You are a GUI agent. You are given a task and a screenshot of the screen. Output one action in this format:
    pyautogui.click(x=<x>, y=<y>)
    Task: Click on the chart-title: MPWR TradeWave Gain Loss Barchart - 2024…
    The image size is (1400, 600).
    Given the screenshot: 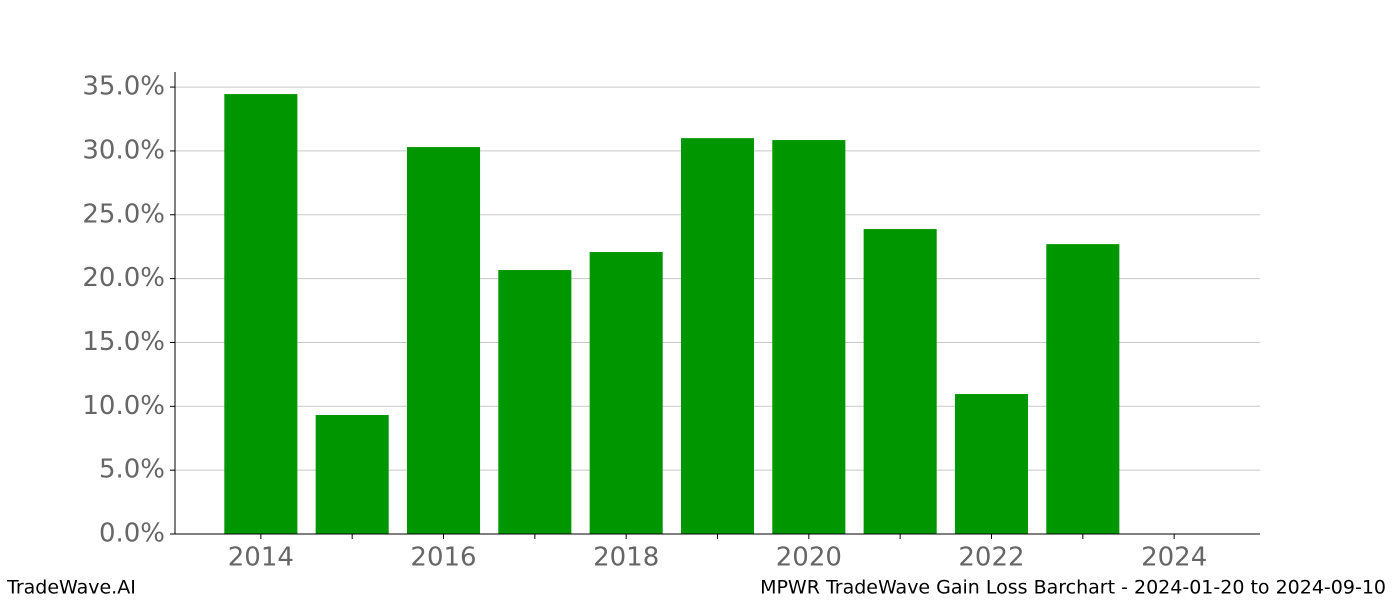 What is the action you would take?
    pyautogui.click(x=1073, y=588)
    